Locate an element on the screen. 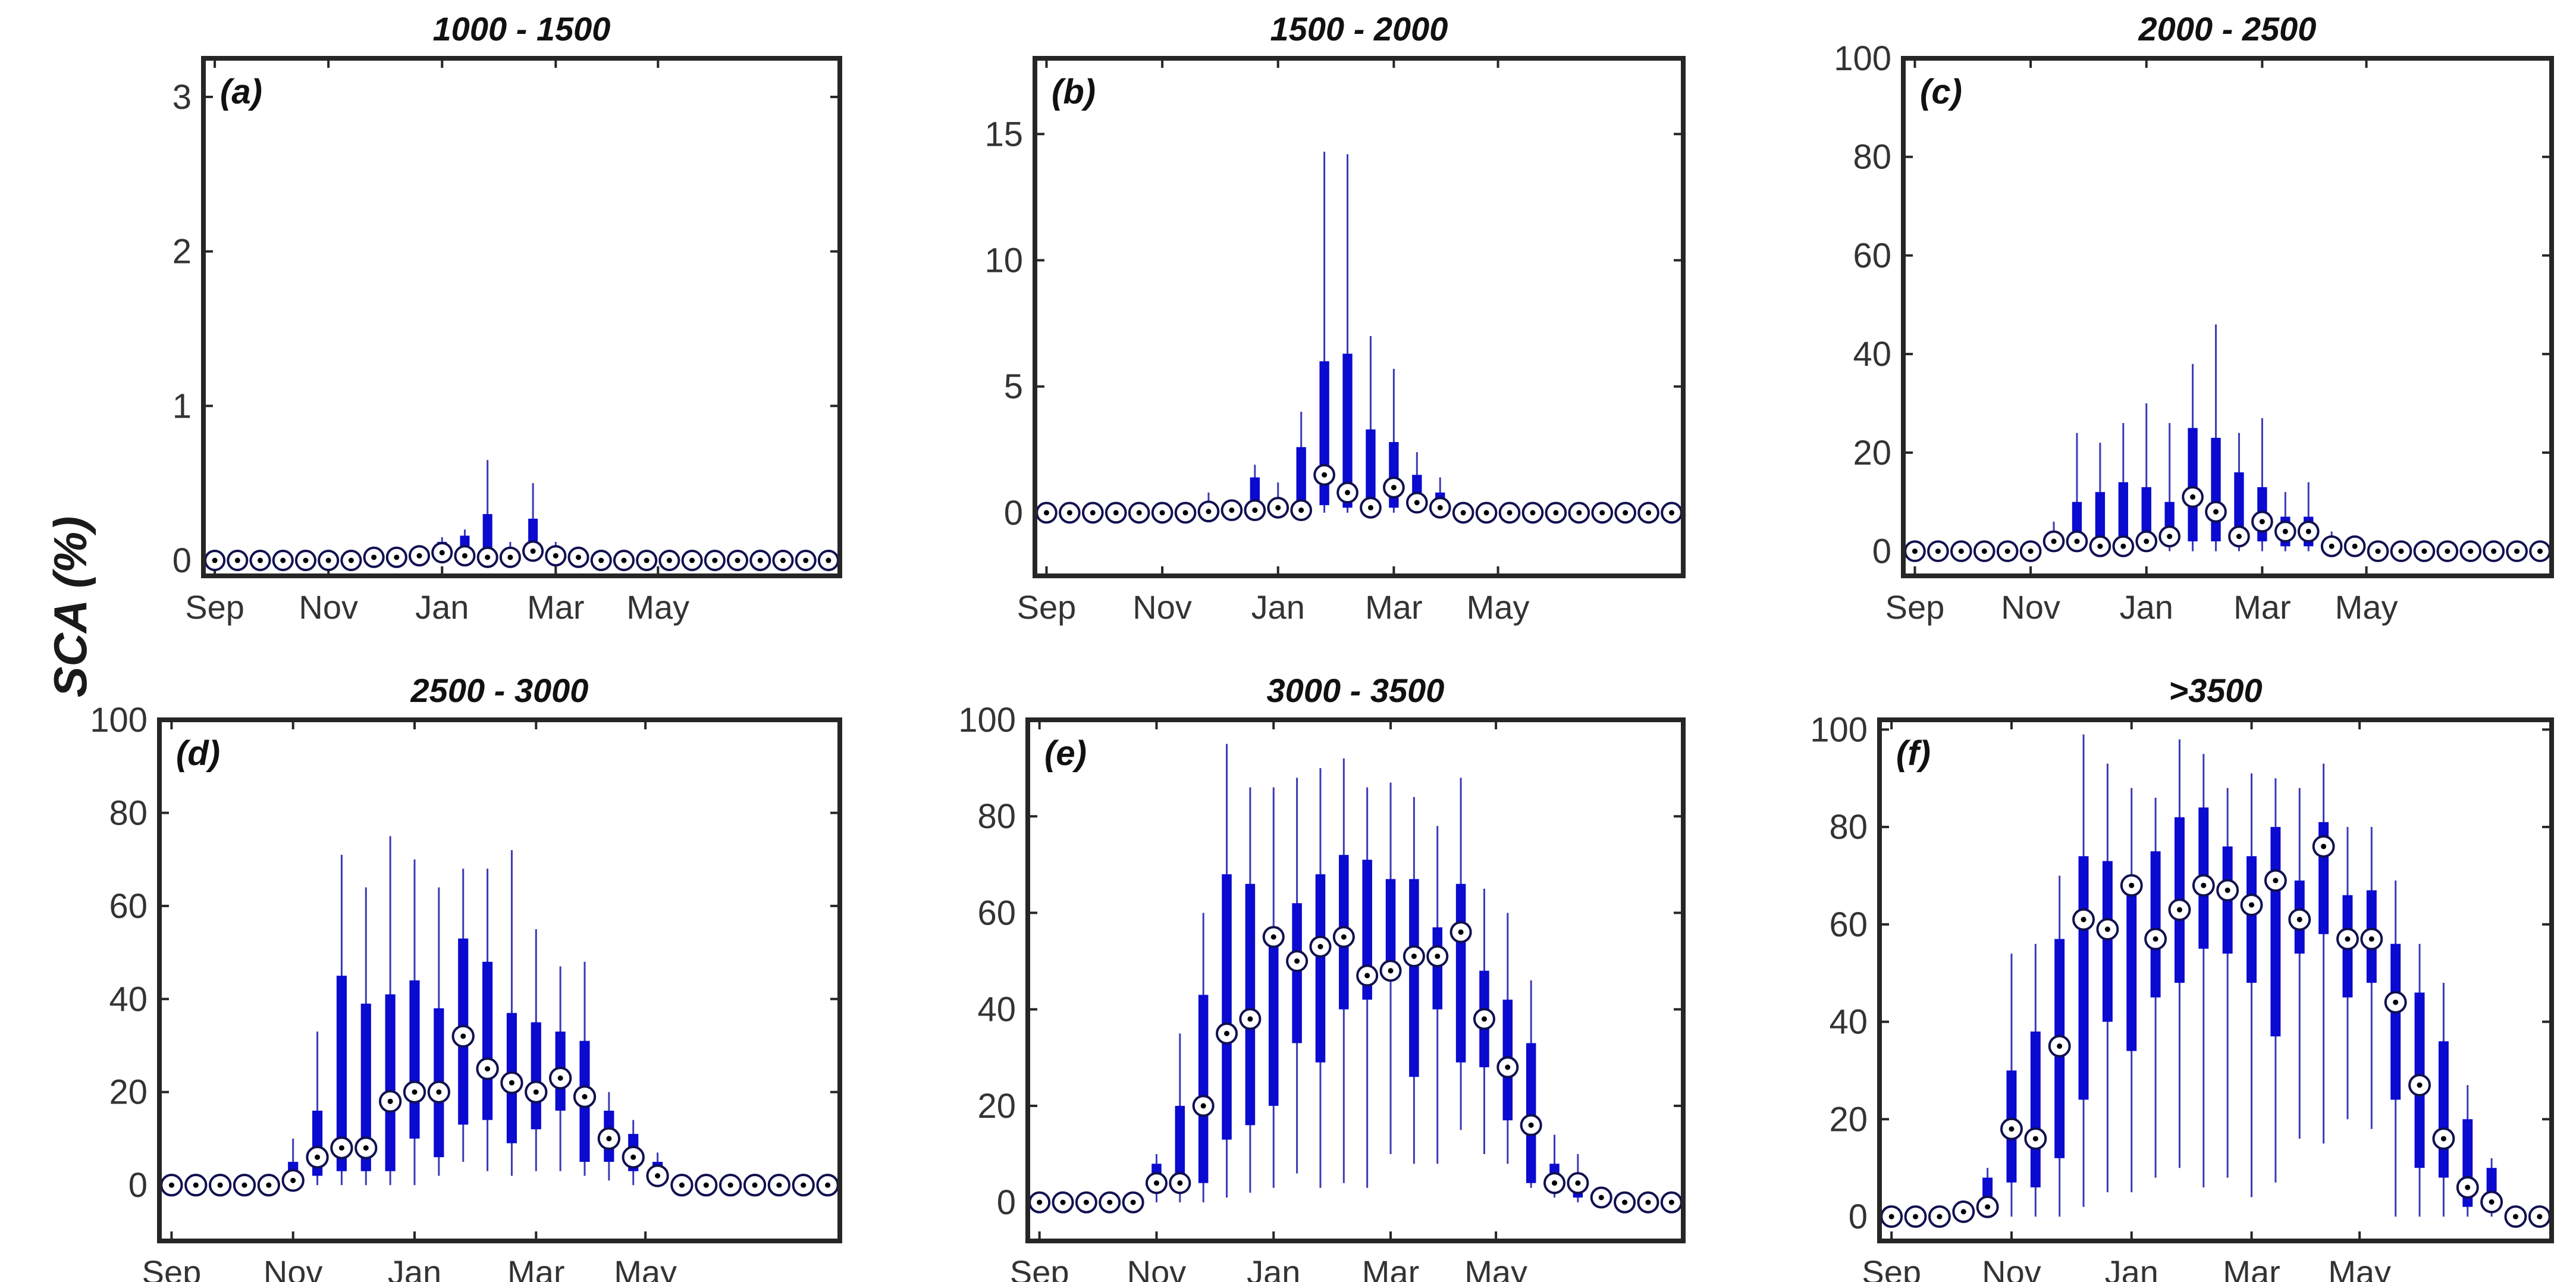 The image size is (2576, 1282). panel-letter: (c) is located at coordinates (1941, 92).